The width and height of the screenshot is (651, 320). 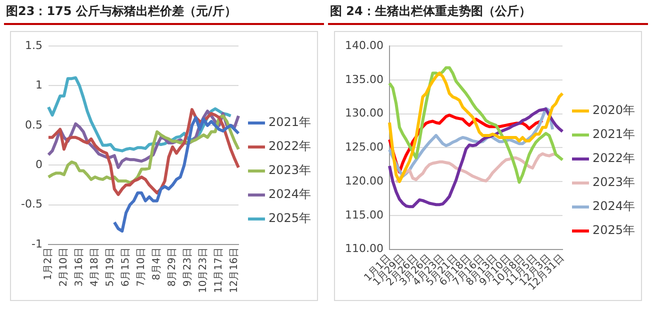 What do you see at coordinates (204, 271) in the screenshot?
I see `x-tick-label: 10月23日` at bounding box center [204, 271].